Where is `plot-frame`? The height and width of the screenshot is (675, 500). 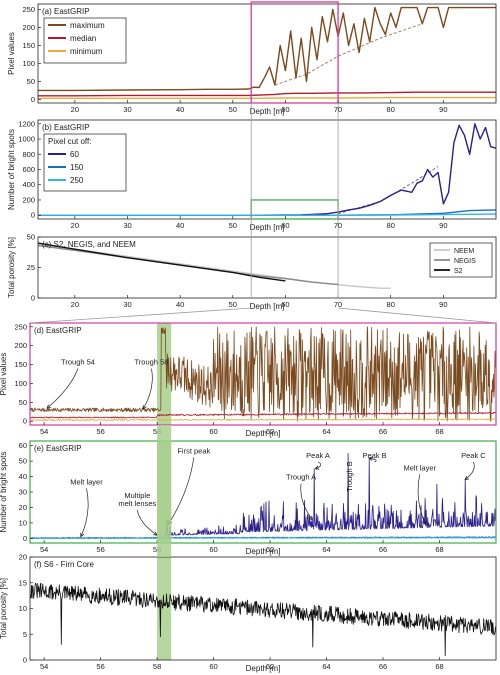
plot-frame is located at coordinates (263, 374).